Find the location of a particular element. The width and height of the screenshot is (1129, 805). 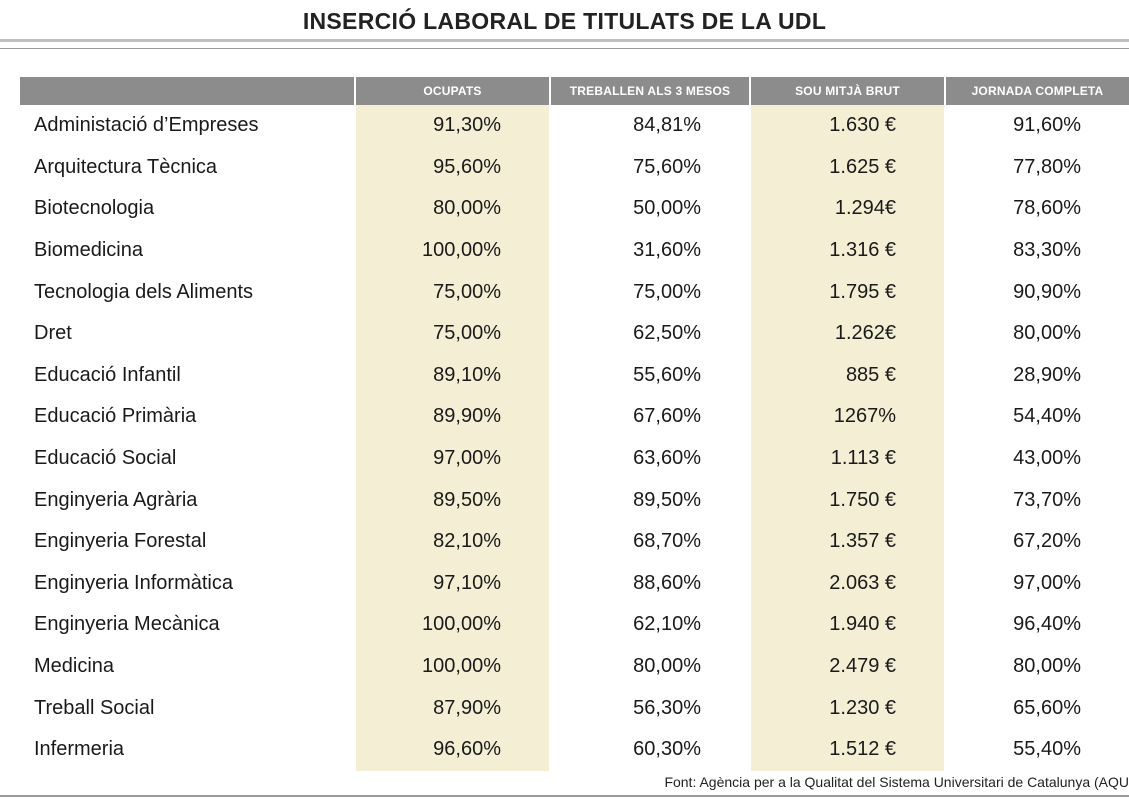

table-row: Educació Primària 89,90% 67,60% 1267% 54,40% is located at coordinates (574, 417).